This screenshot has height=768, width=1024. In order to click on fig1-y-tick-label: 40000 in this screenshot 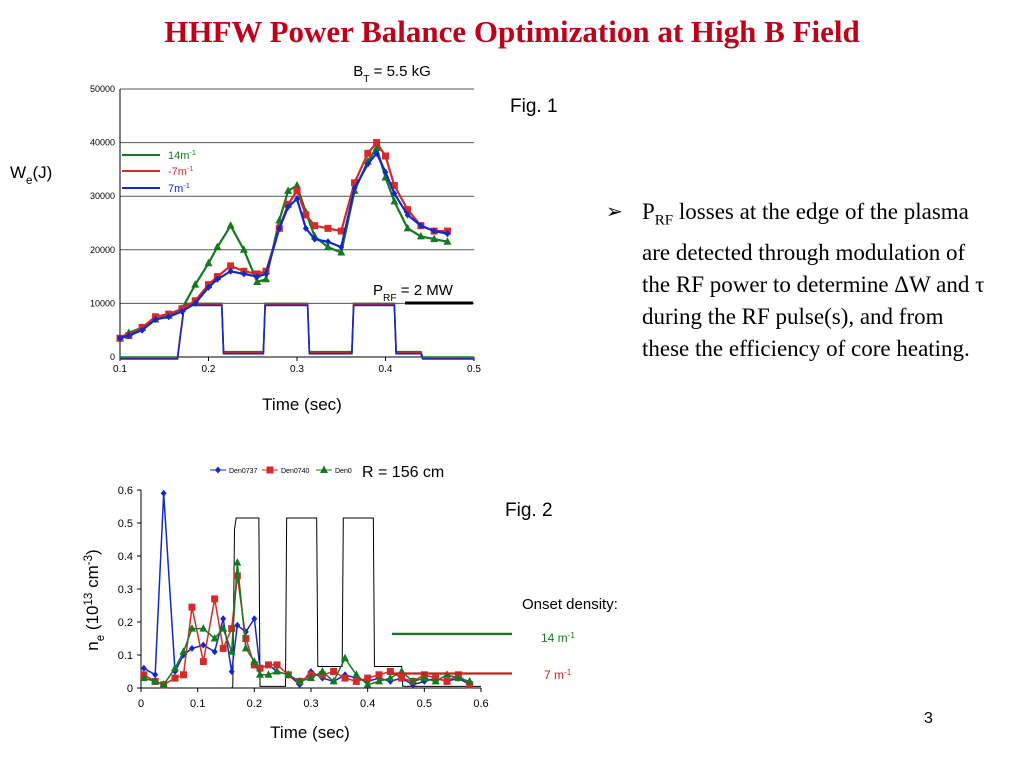, I will do `click(102, 143)`.